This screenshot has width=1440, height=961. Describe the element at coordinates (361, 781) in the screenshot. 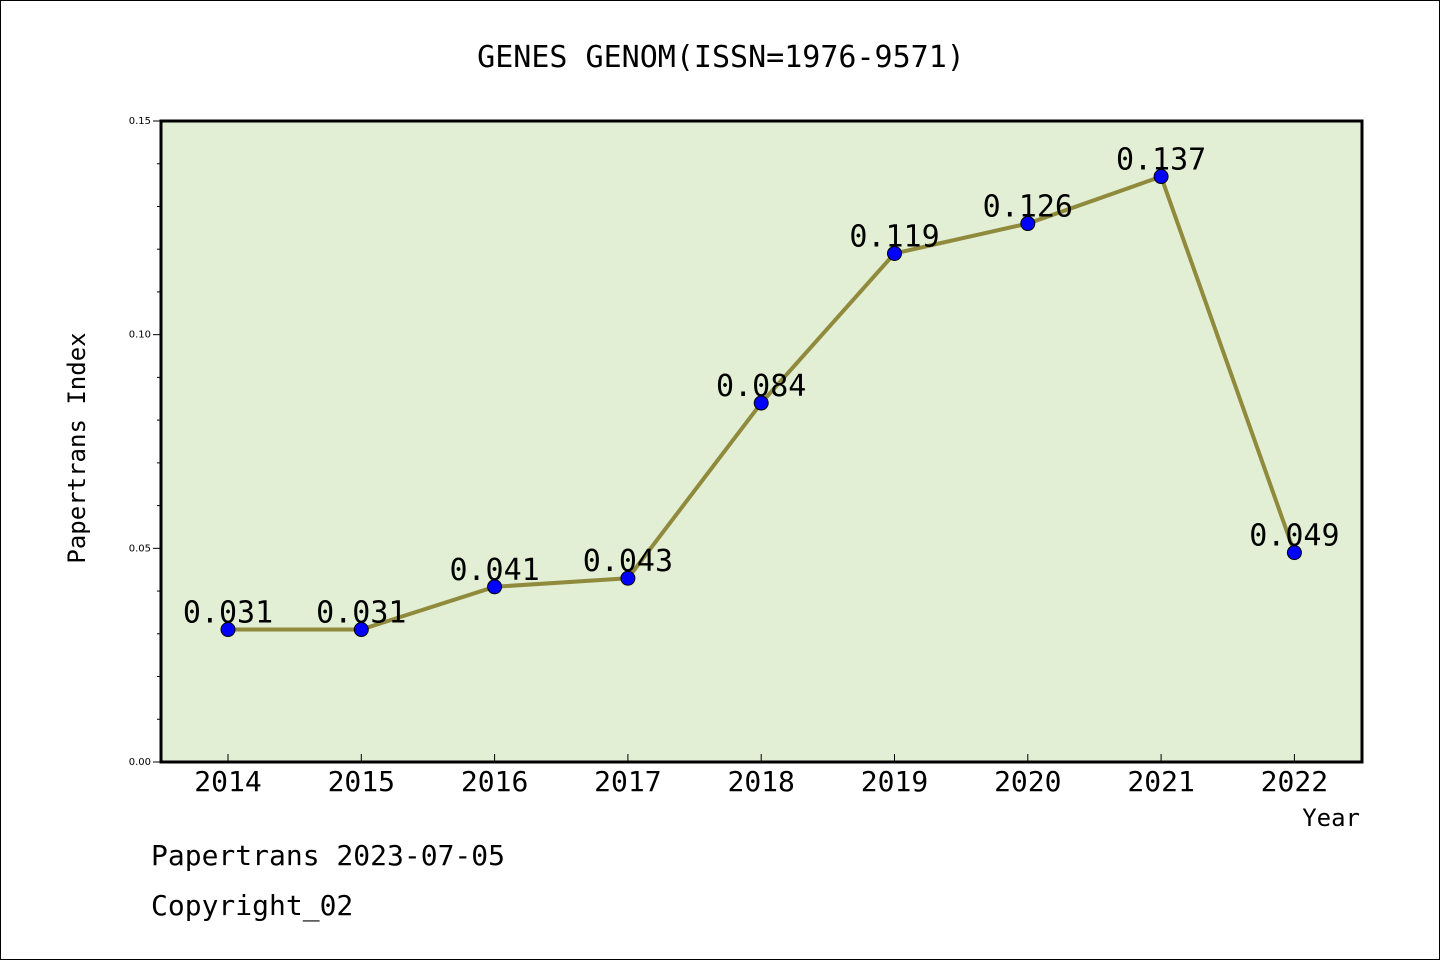

I see `x-tick-label: 2015` at that location.